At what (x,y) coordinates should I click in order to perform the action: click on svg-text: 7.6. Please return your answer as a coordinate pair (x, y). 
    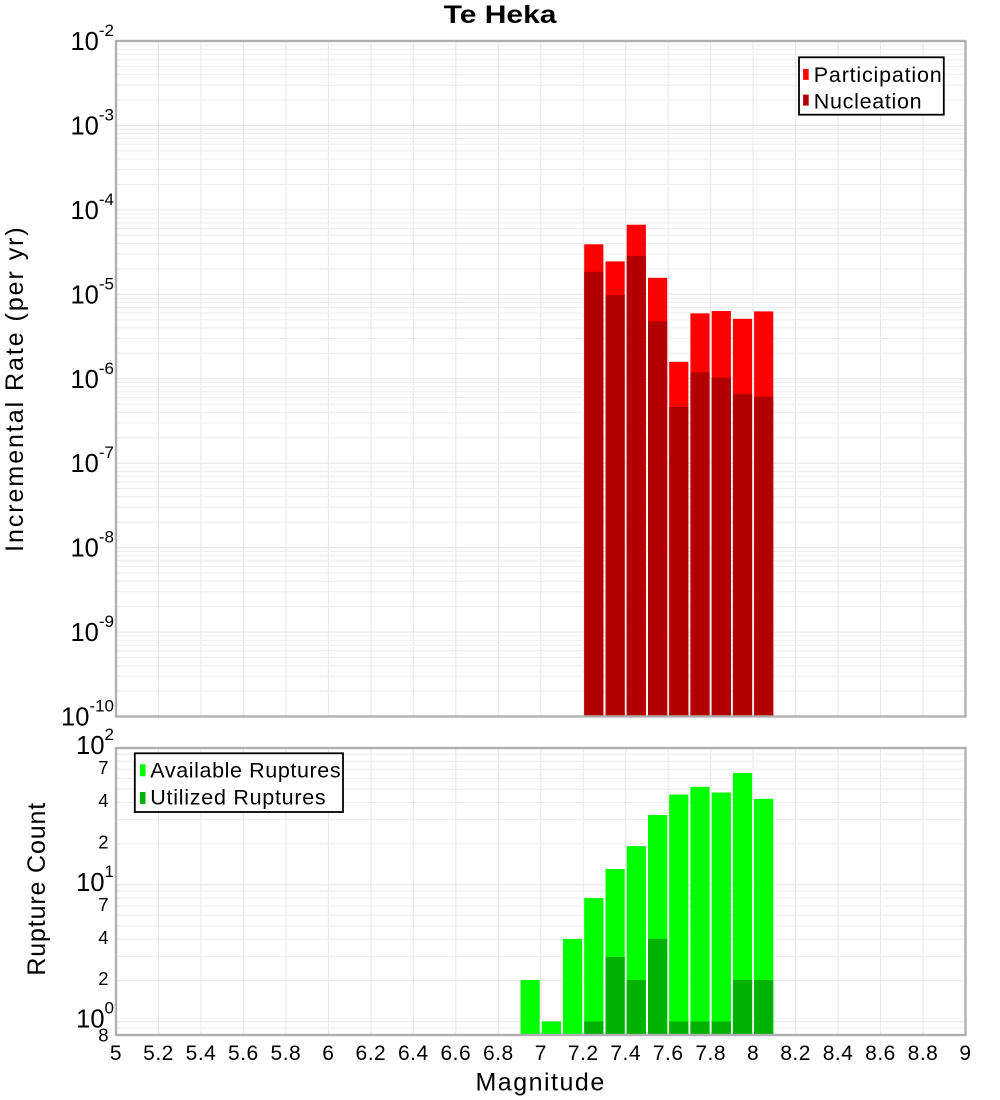
    Looking at the image, I should click on (668, 1053).